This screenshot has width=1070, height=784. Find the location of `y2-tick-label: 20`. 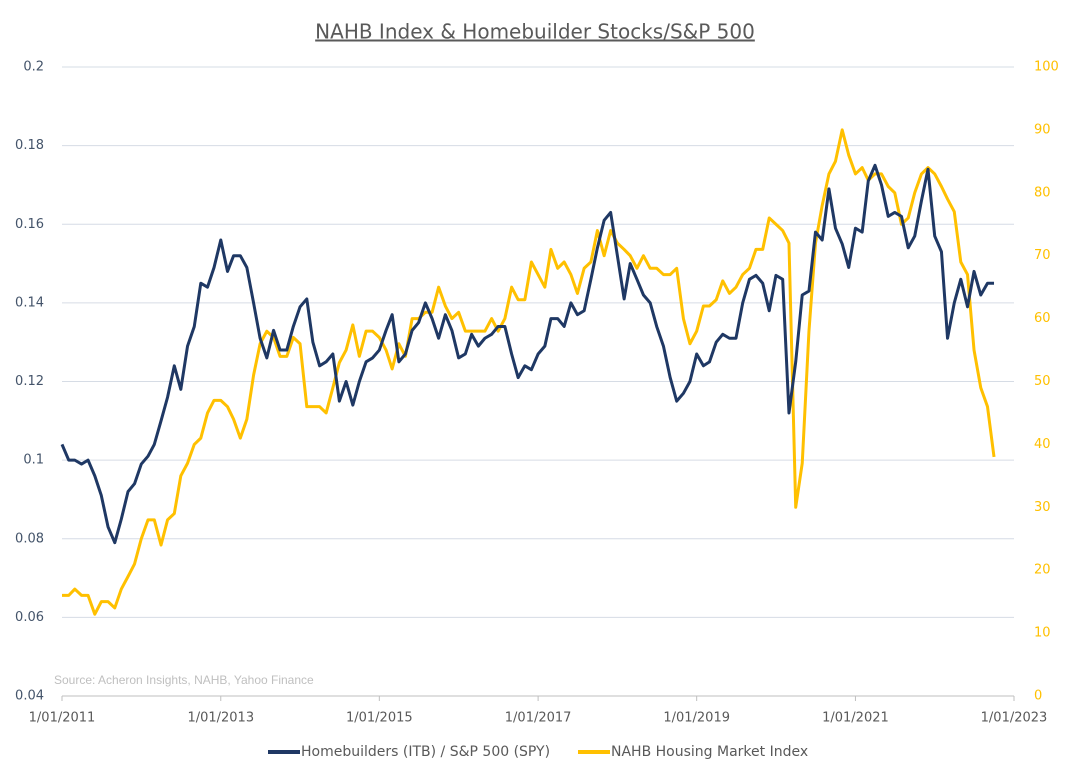

y2-tick-label: 20 is located at coordinates (1042, 570).